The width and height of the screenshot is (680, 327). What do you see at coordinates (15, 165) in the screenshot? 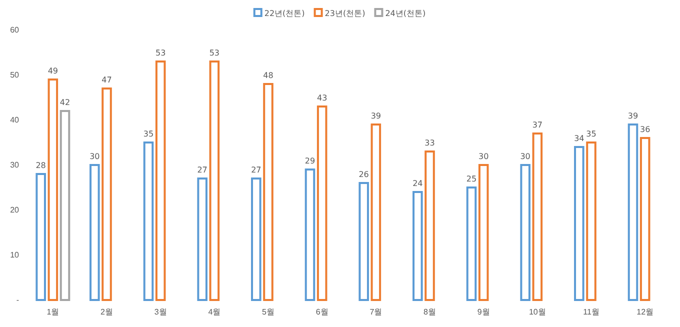
I see `y-tick-label: 30` at bounding box center [15, 165].